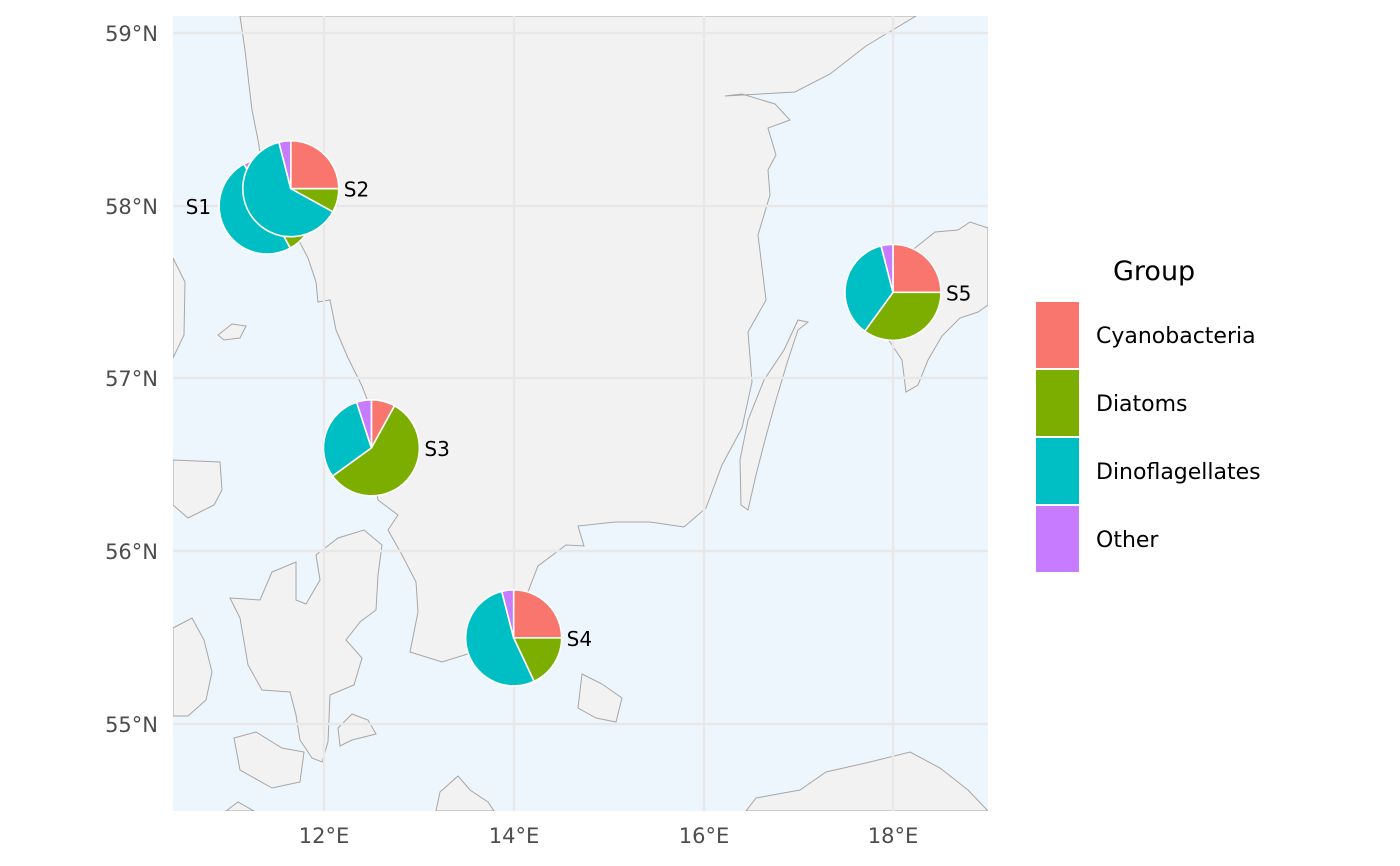 This screenshot has height=866, width=1400. What do you see at coordinates (436, 449) in the screenshot?
I see `site-label-s3: S3` at bounding box center [436, 449].